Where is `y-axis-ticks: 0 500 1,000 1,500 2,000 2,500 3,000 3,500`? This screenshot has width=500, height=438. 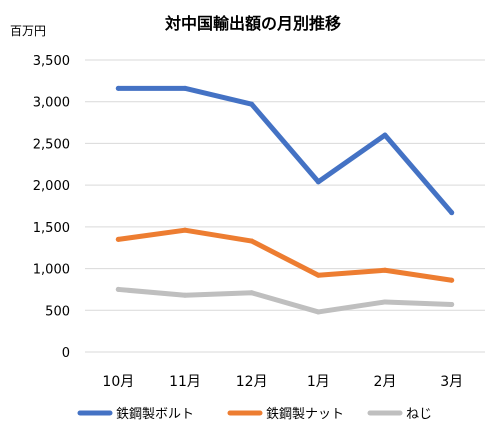 y-axis-ticks: 0 500 1,000 1,500 2,000 2,500 3,000 3,500 is located at coordinates (51, 207).